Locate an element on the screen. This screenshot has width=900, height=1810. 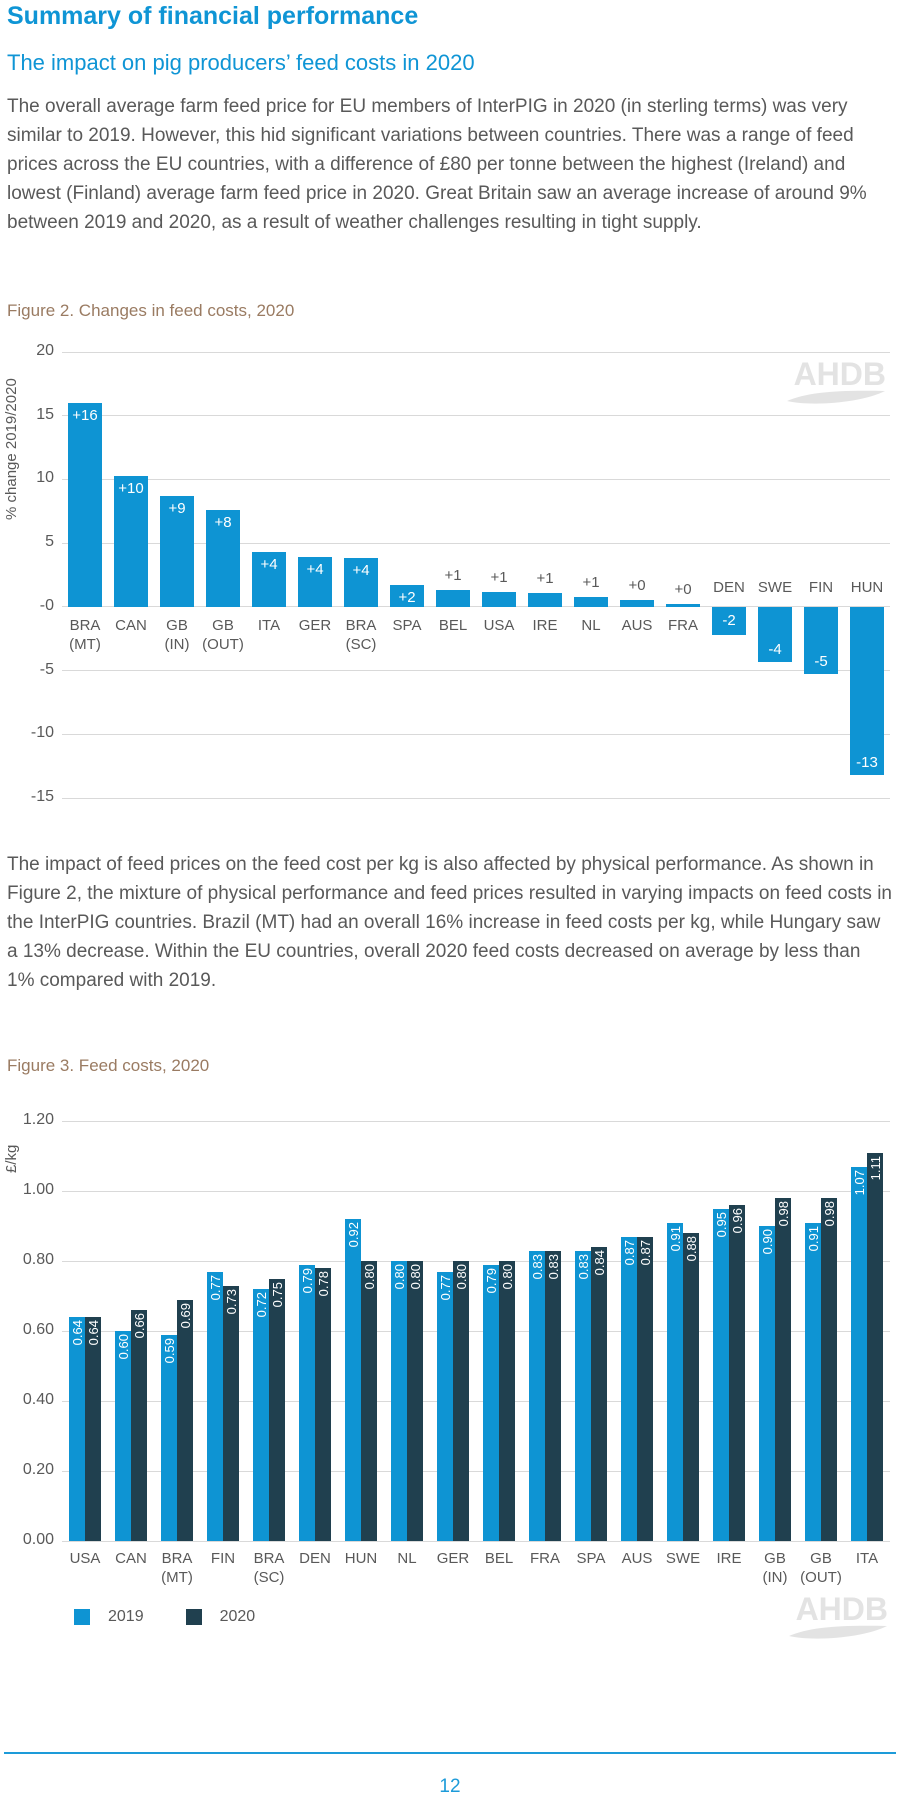
category-label-ire: IRE is located at coordinates (545, 625).